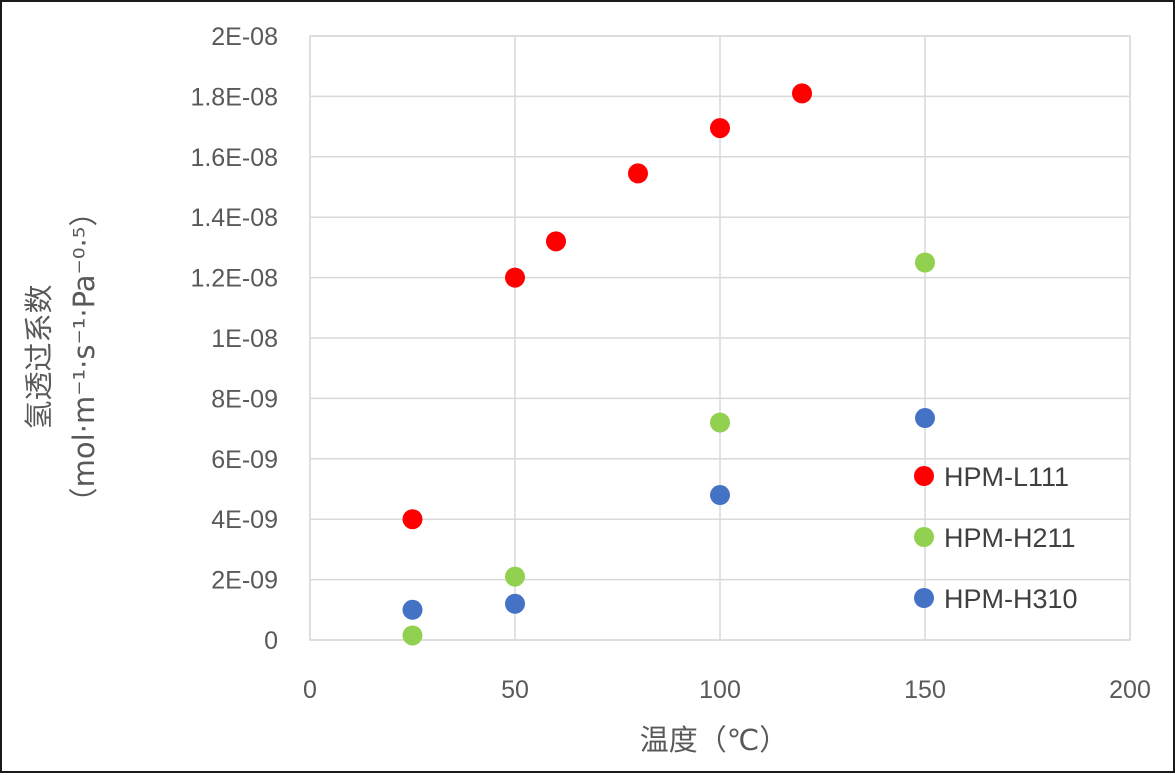  Describe the element at coordinates (515, 690) in the screenshot. I see `x-tick-label: 50` at that location.